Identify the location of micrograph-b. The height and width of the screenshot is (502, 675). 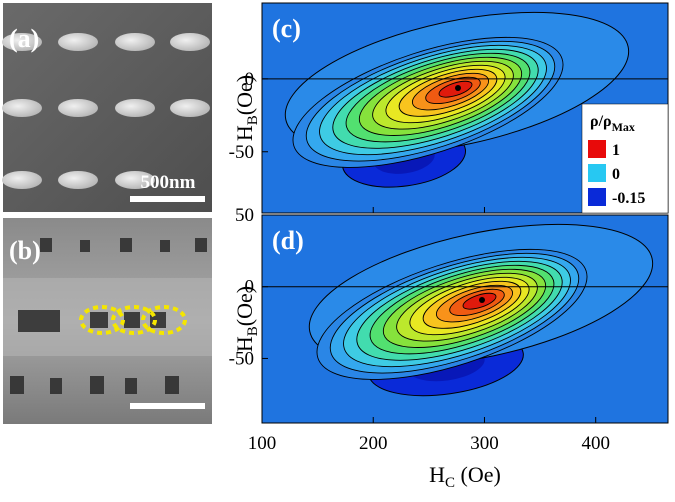
(107, 321).